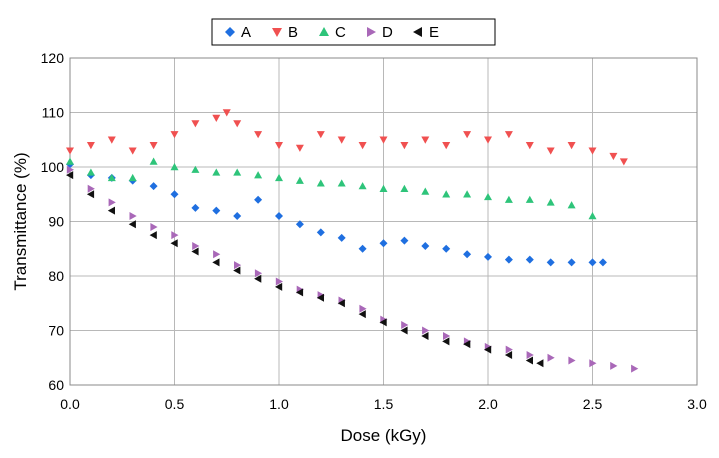 Image resolution: width=719 pixels, height=458 pixels. What do you see at coordinates (70, 404) in the screenshot?
I see `x-tick-label: 0.0` at bounding box center [70, 404].